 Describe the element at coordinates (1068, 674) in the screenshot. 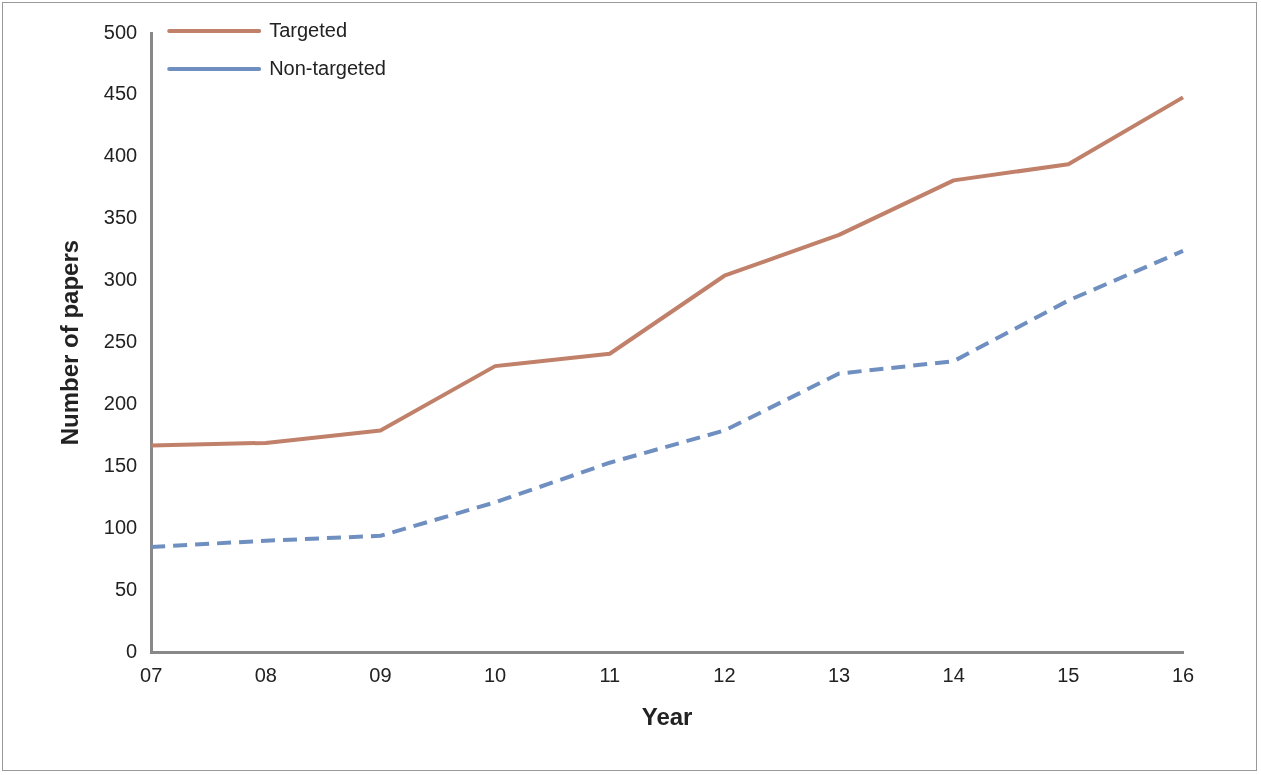

I see `x-tick-label: 15` at that location.